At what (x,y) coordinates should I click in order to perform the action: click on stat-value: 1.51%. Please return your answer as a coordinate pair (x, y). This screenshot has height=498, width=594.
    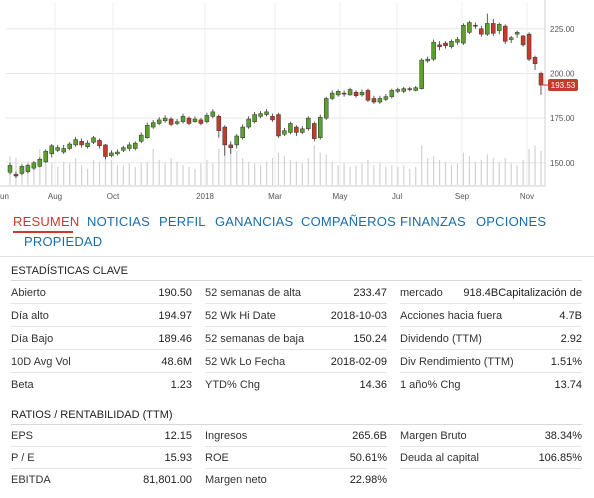
    Looking at the image, I should click on (566, 362).